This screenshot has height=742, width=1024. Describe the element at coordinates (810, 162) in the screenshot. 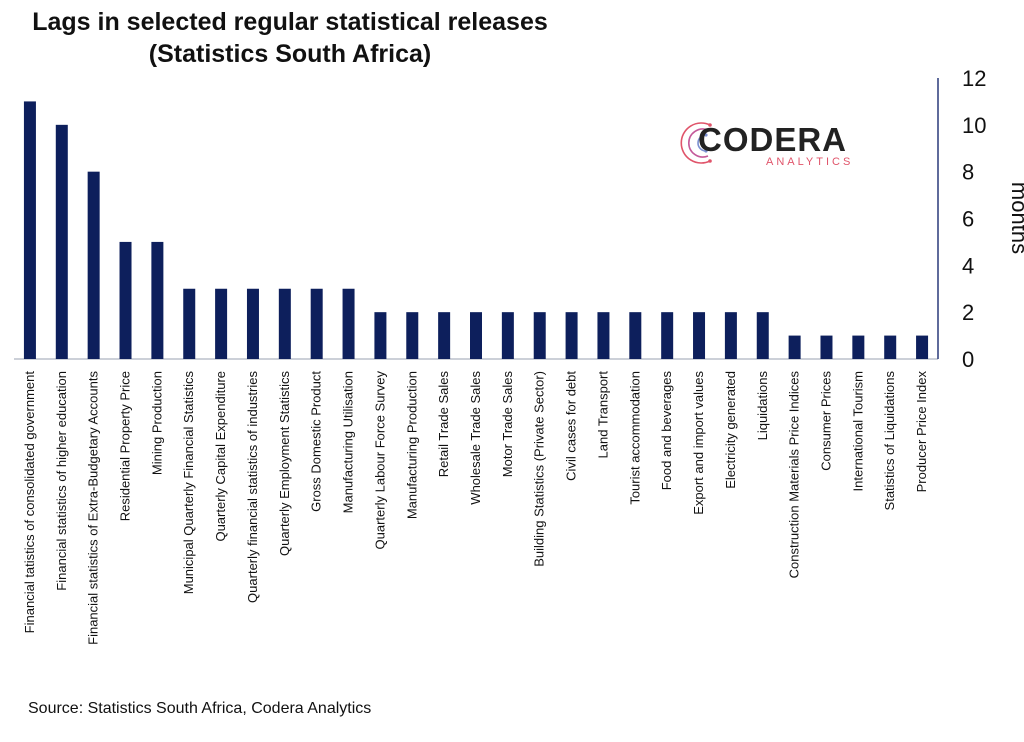

I see `logo-subtitle: ANALYTICS` at that location.